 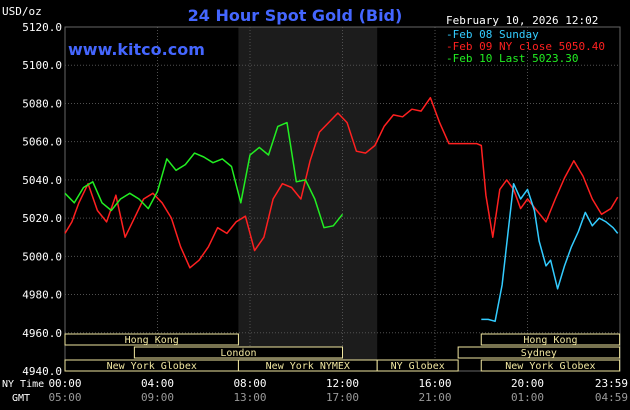 I want to click on y-tick-label: 4940.0, so click(x=42, y=371).